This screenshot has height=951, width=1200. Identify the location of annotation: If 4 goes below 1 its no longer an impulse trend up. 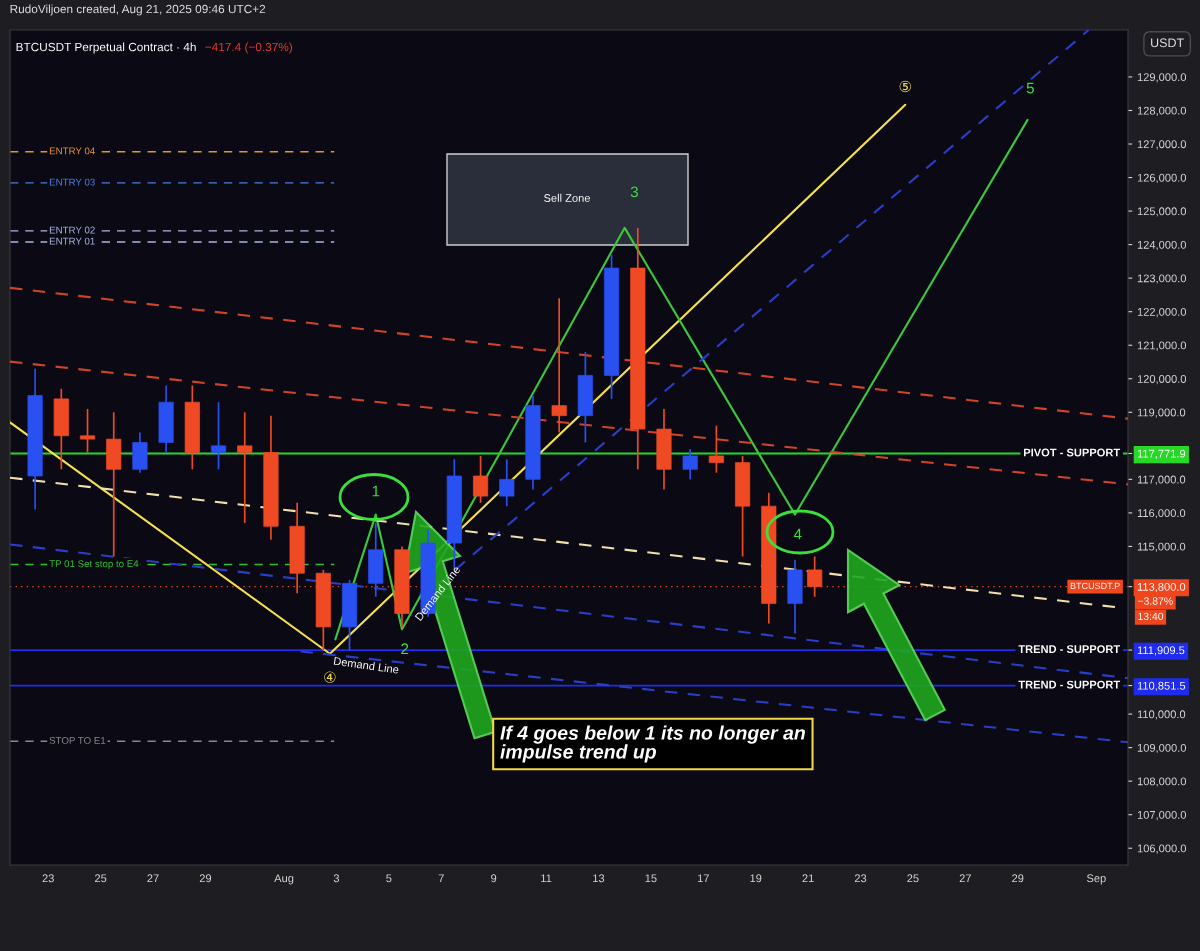
(652, 744).